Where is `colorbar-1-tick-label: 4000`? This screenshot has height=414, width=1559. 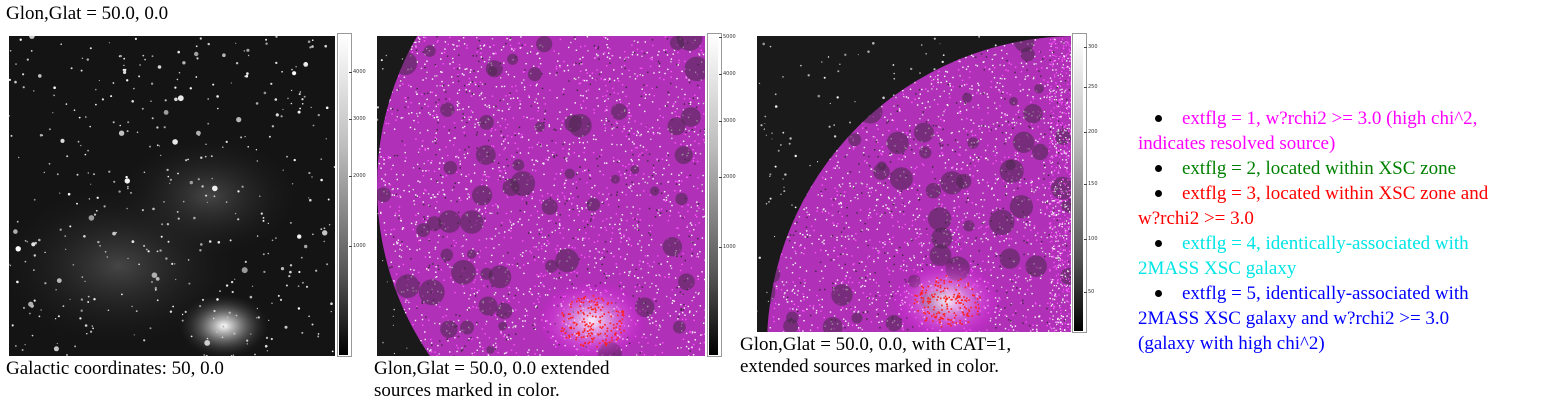 colorbar-1-tick-label: 4000 is located at coordinates (359, 72).